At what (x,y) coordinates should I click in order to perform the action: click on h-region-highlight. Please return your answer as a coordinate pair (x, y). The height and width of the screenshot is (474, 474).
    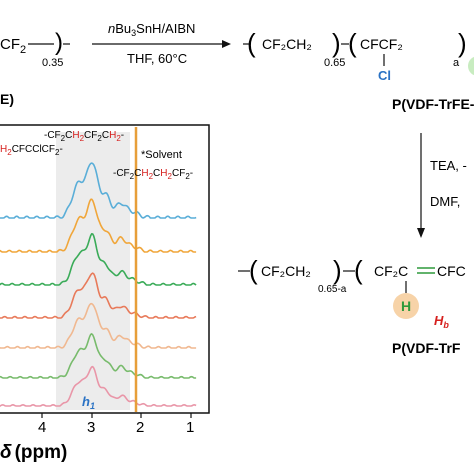
    Looking at the image, I should click on (93, 271).